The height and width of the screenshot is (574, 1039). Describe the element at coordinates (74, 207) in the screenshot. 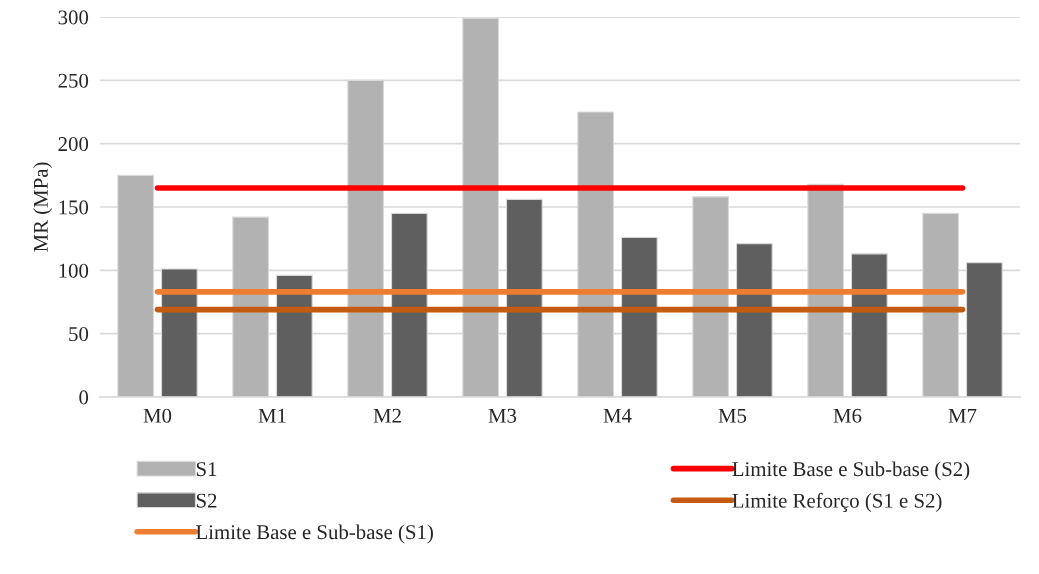

I see `y-tick-label: 150` at that location.